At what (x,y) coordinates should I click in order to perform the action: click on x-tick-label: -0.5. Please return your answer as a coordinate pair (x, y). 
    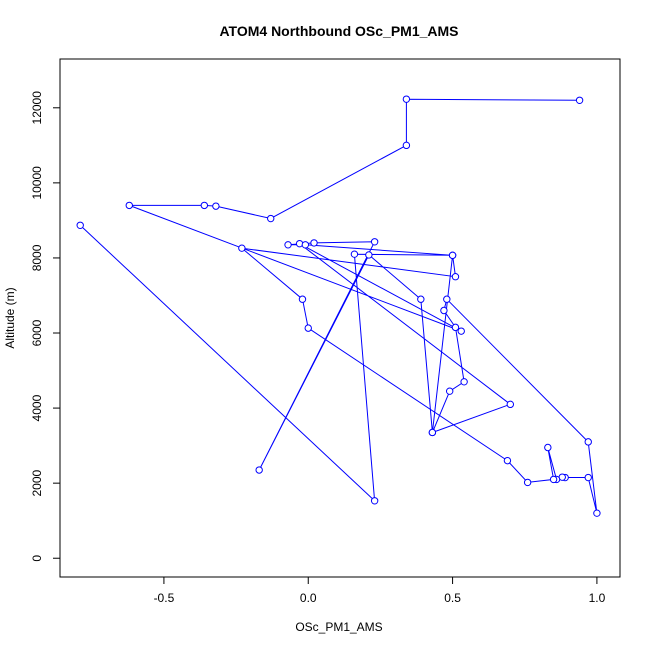
    Looking at the image, I should click on (164, 598).